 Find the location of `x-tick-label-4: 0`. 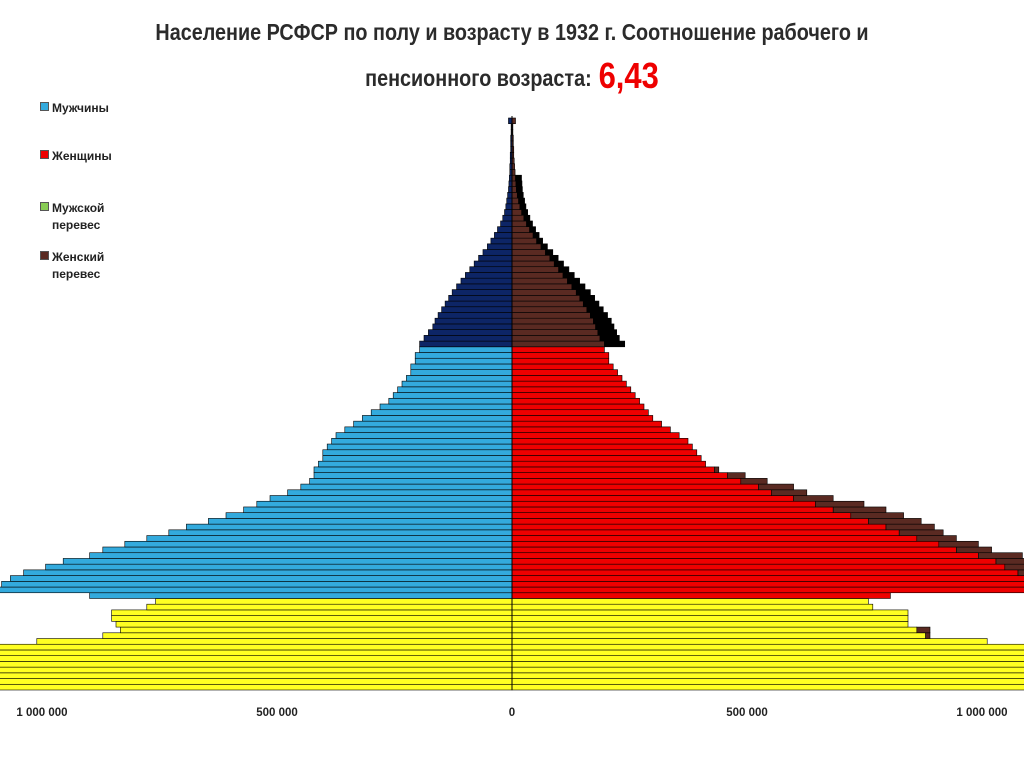

x-tick-label-4: 0 is located at coordinates (512, 713).